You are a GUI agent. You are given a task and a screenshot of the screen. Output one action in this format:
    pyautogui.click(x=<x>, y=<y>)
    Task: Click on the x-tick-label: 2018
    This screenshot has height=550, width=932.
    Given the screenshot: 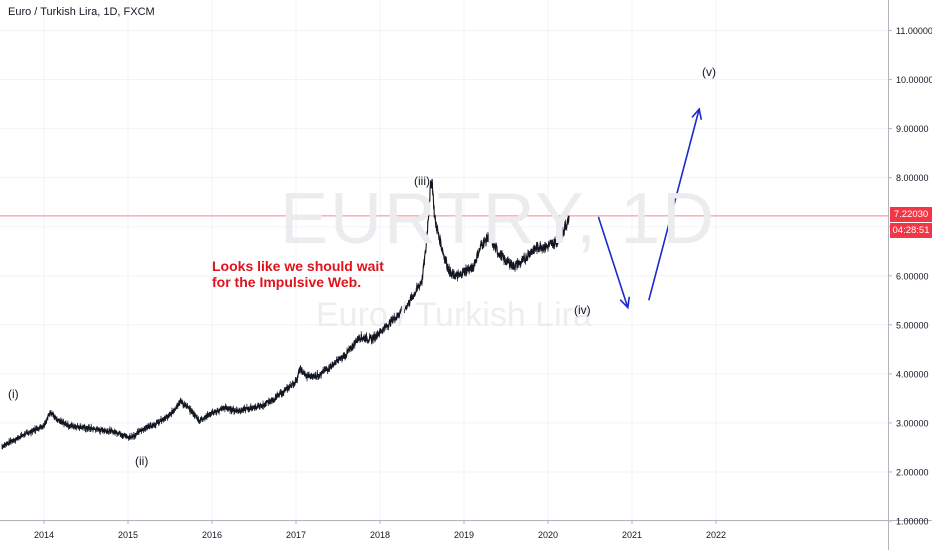 What is the action you would take?
    pyautogui.click(x=380, y=535)
    